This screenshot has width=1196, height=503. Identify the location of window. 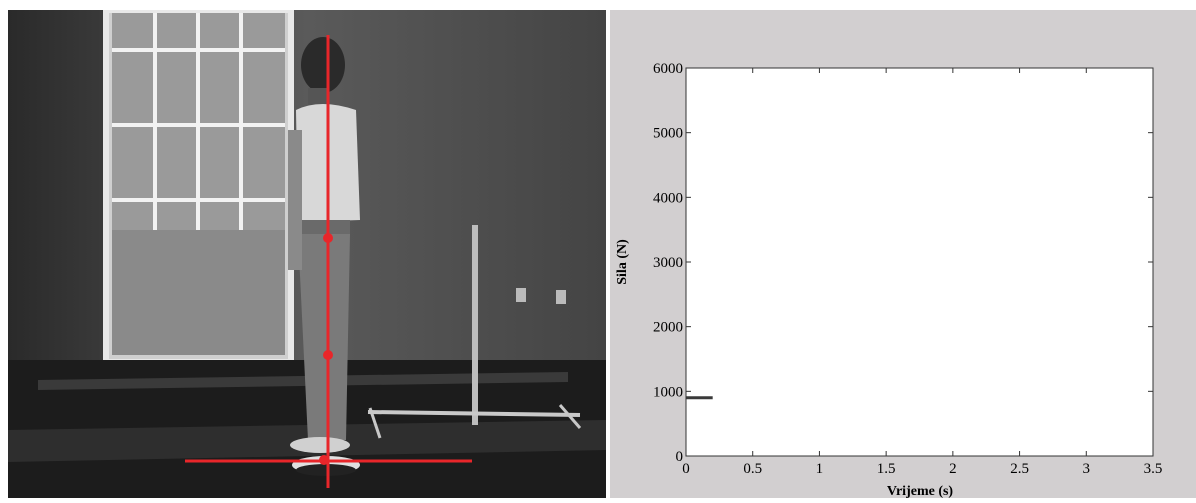
(198, 187).